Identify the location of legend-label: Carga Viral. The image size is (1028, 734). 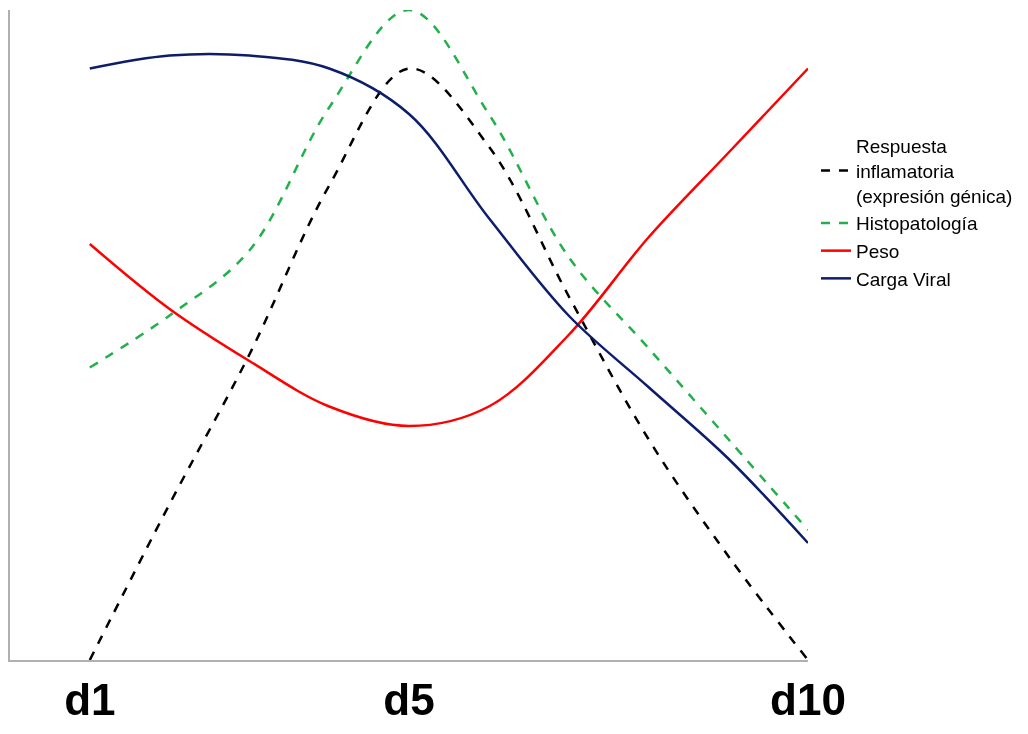
(903, 279).